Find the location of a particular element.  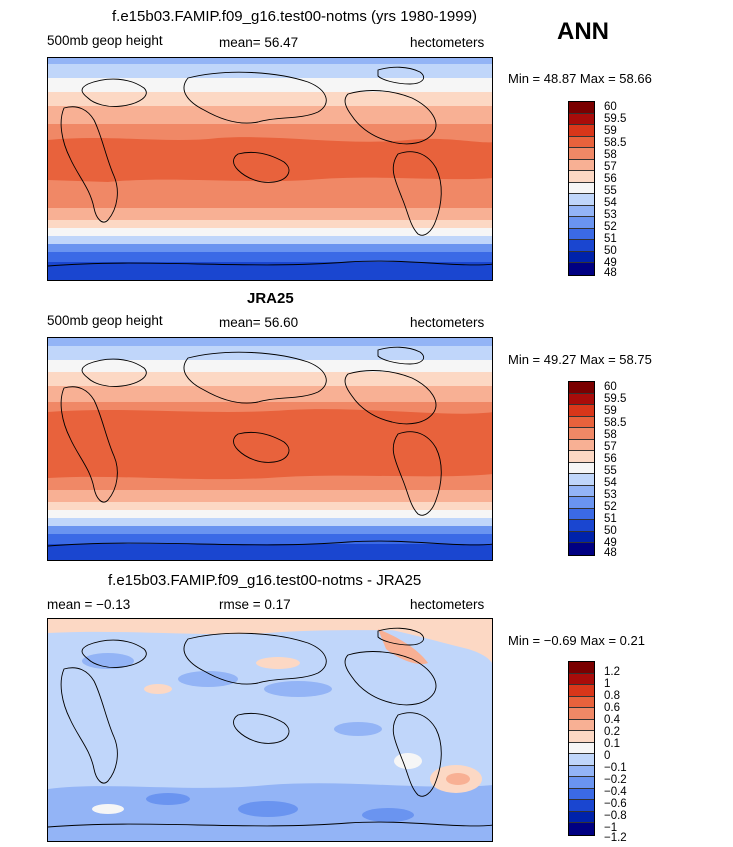

panel-2-colorbar-label: 49 is located at coordinates (610, 543).